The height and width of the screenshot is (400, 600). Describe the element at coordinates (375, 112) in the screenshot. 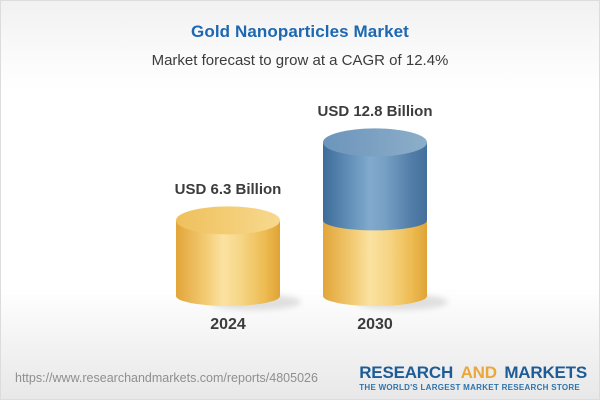

I see `value-label-2030: USD 12.8 Billion` at that location.